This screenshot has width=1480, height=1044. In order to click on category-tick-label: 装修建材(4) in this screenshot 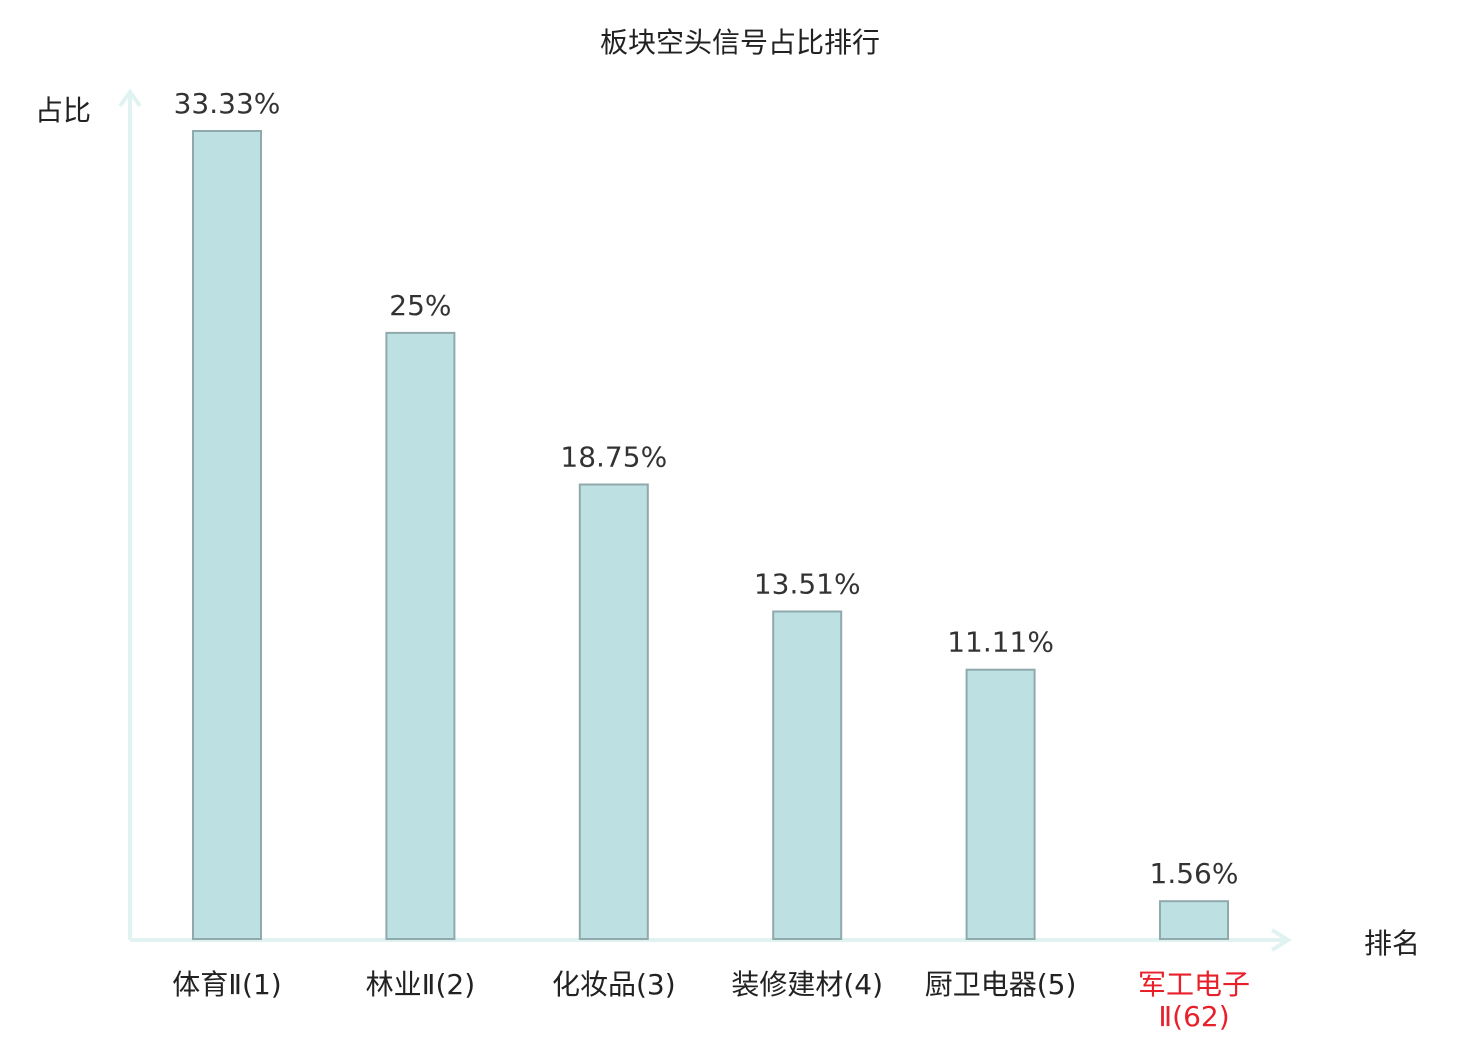, I will do `click(807, 984)`.